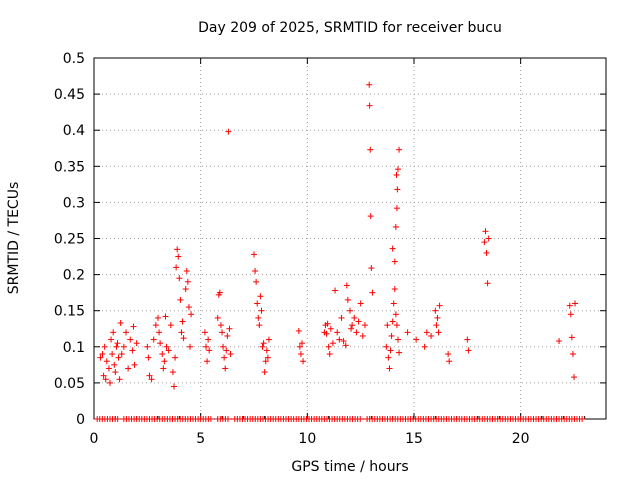 This screenshot has width=640, height=480. I want to click on y-tick-label: 0.3, so click(74, 203).